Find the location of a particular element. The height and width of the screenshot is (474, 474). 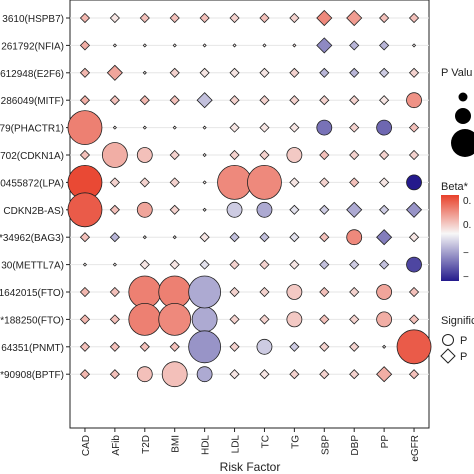

y-tick-label: 702(CDKN1A) is located at coordinates (32, 156).